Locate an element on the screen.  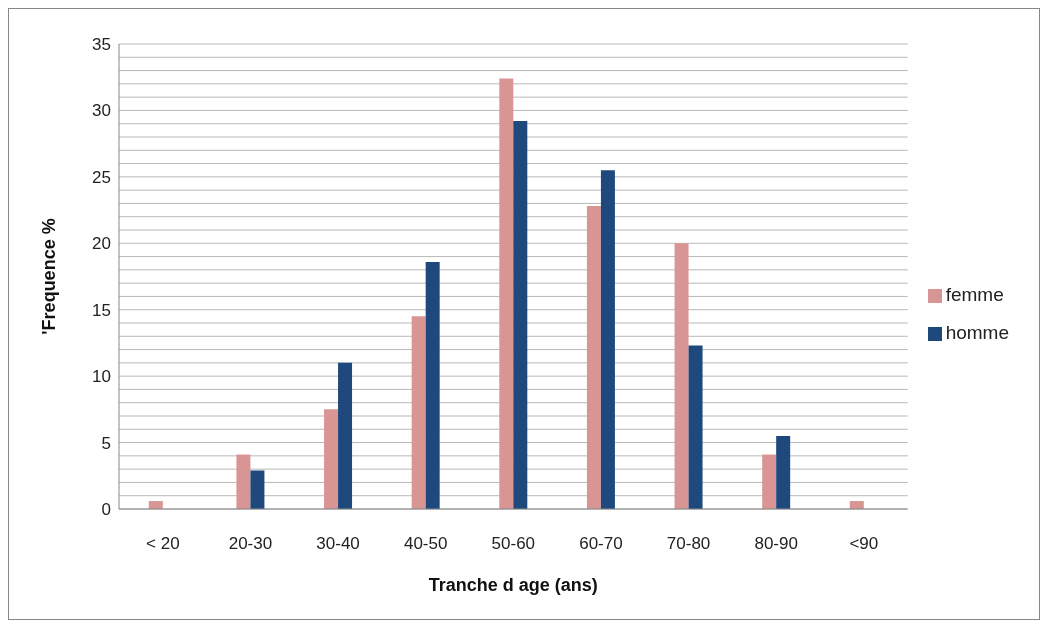
y-tick-label: 25 is located at coordinates (101, 177).